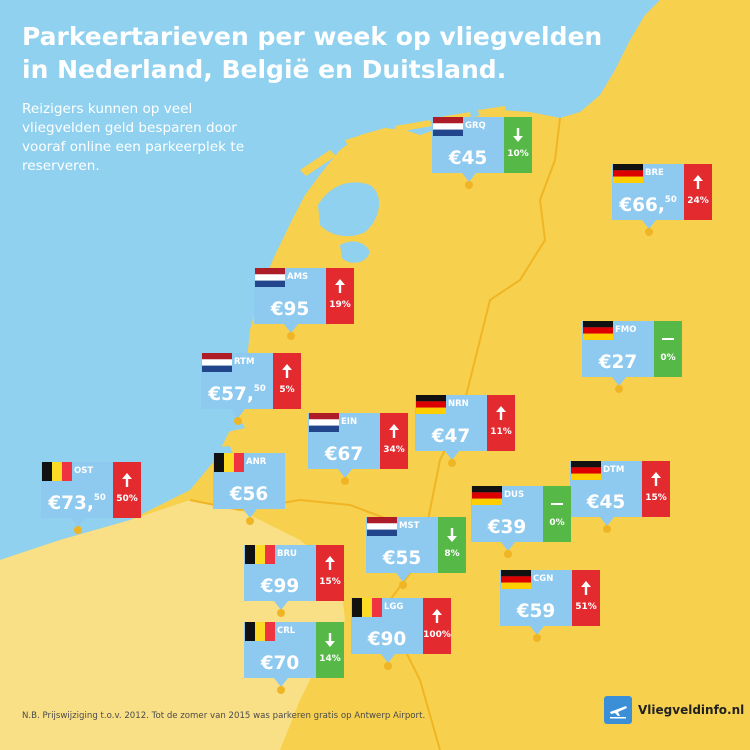 The height and width of the screenshot is (750, 750). Describe the element at coordinates (340, 305) in the screenshot. I see `change-percent: 19%` at that location.